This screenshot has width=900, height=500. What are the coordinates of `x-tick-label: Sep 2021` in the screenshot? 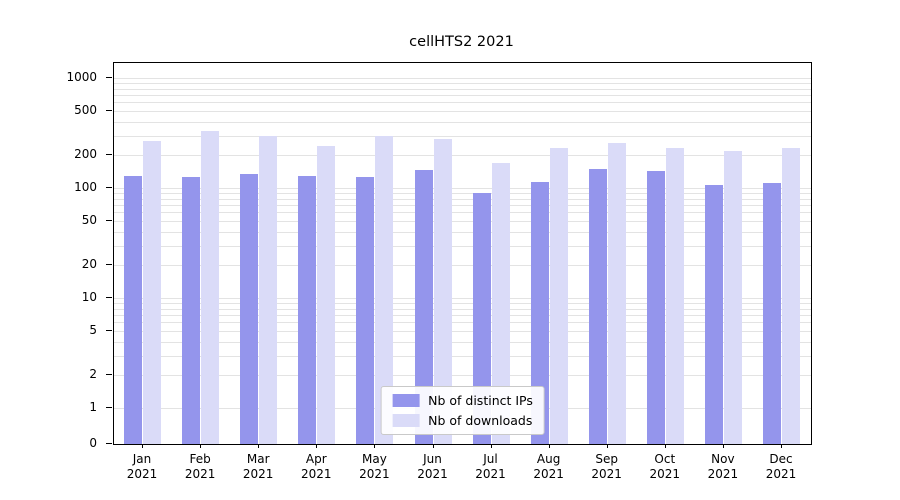 It's located at (606, 466).